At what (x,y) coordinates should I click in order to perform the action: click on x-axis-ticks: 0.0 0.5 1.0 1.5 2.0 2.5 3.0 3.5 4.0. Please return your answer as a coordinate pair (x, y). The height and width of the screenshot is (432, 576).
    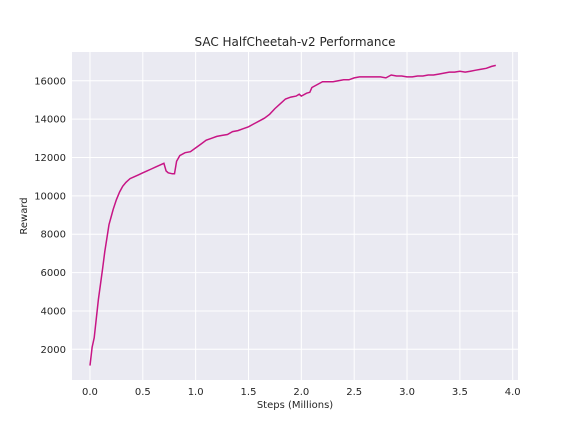
    Looking at the image, I should click on (301, 392).